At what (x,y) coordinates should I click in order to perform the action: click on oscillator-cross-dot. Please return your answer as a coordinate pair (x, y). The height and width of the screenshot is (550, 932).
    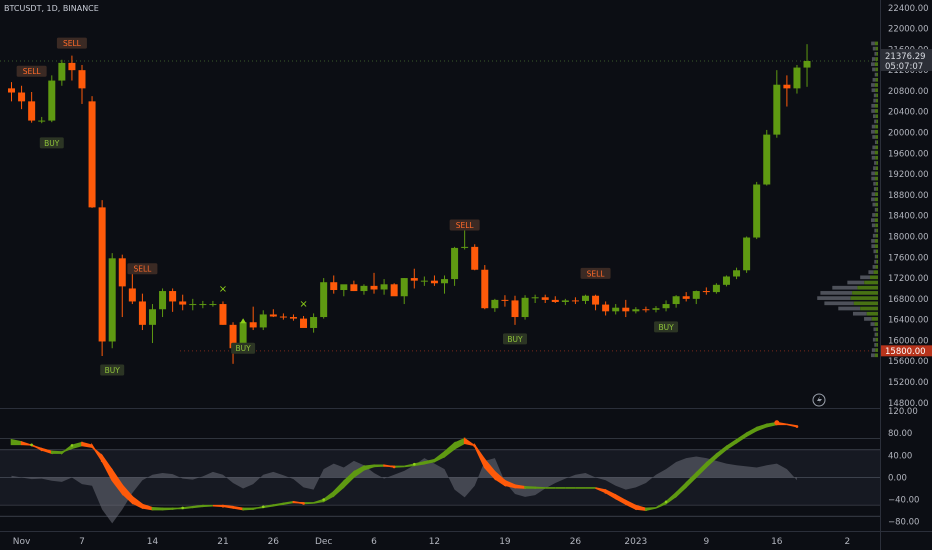
    Looking at the image, I should click on (797, 426).